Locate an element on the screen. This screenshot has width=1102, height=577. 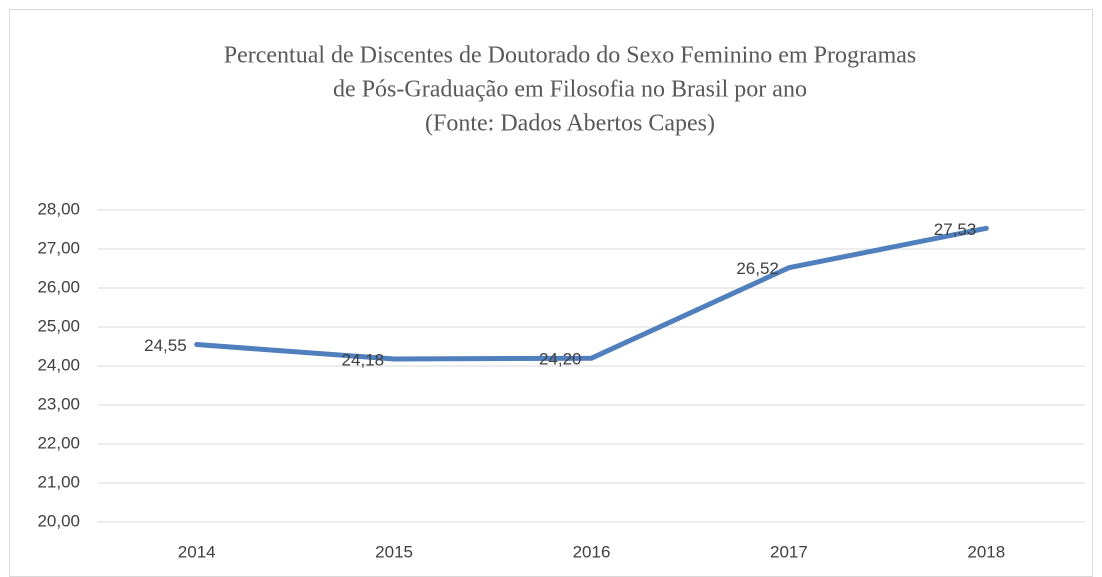
x-tick-label: 2018 is located at coordinates (986, 551).